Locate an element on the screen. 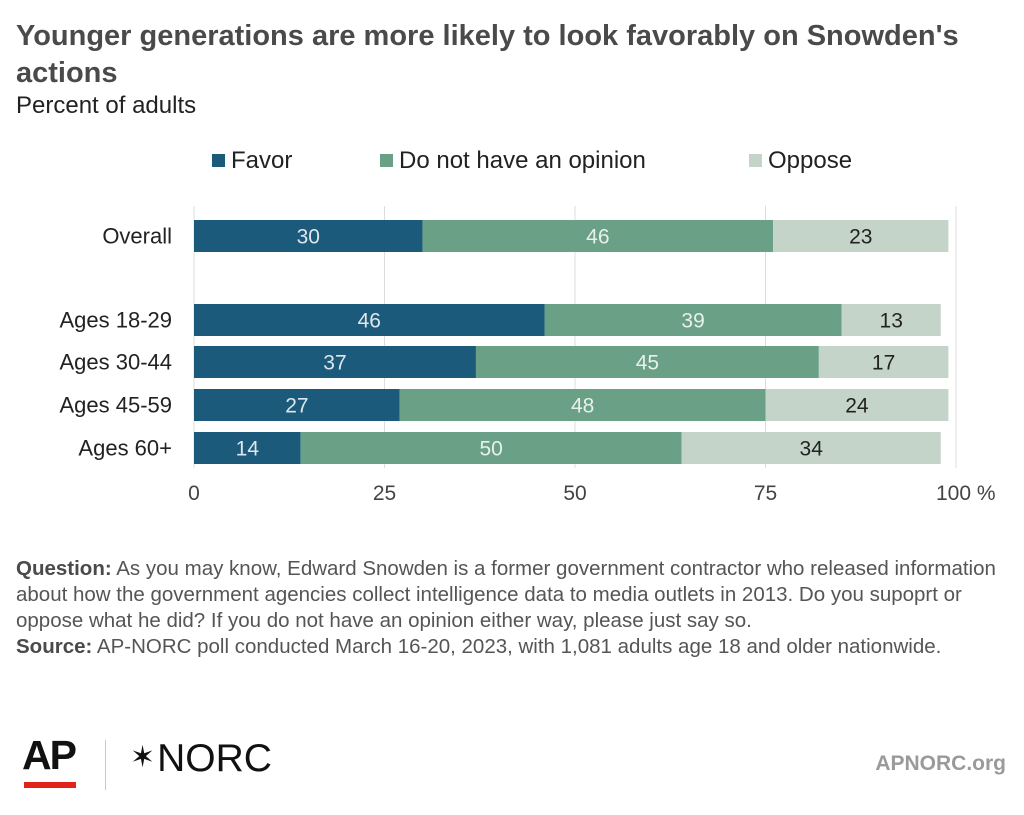 The width and height of the screenshot is (1024, 815). legend-label-favor: Favor is located at coordinates (262, 160).